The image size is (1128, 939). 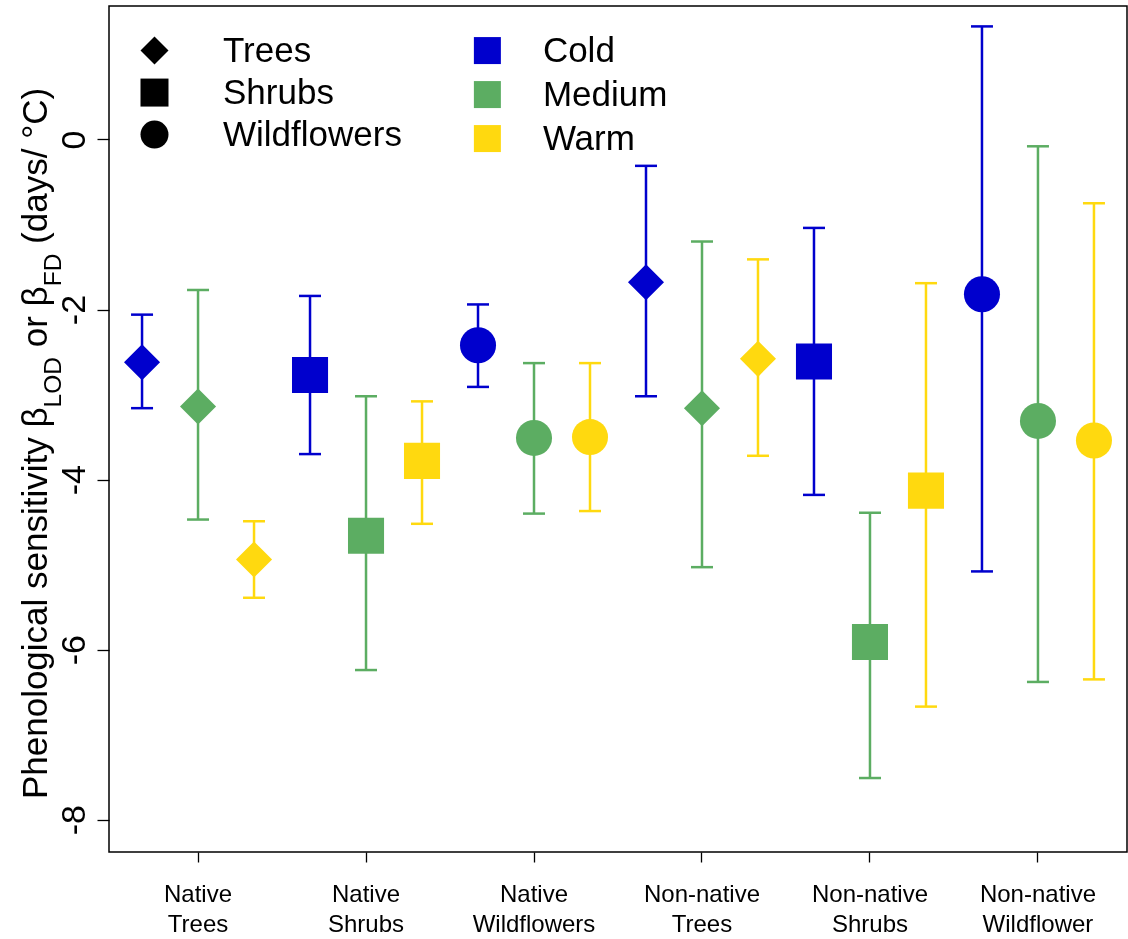 What do you see at coordinates (366, 908) in the screenshot?
I see `x-tick-label: Native Shrubs` at bounding box center [366, 908].